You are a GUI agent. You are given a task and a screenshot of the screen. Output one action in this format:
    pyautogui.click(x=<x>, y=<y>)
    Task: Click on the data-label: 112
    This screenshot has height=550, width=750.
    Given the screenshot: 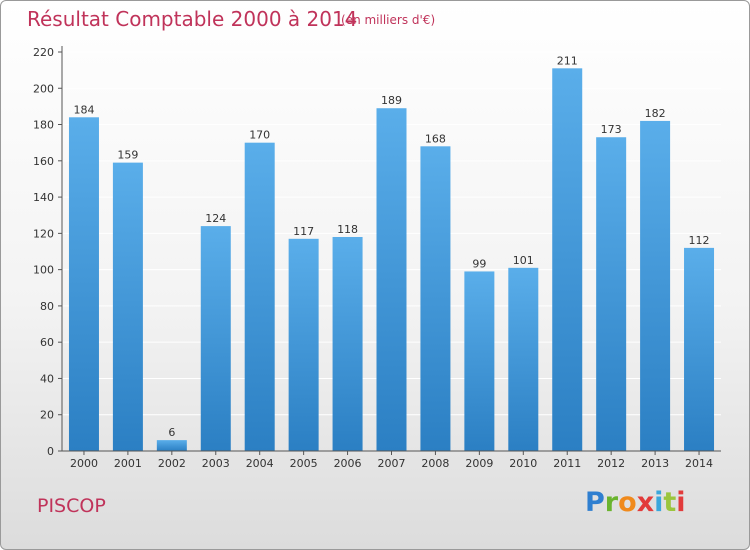 What is the action you would take?
    pyautogui.click(x=699, y=240)
    